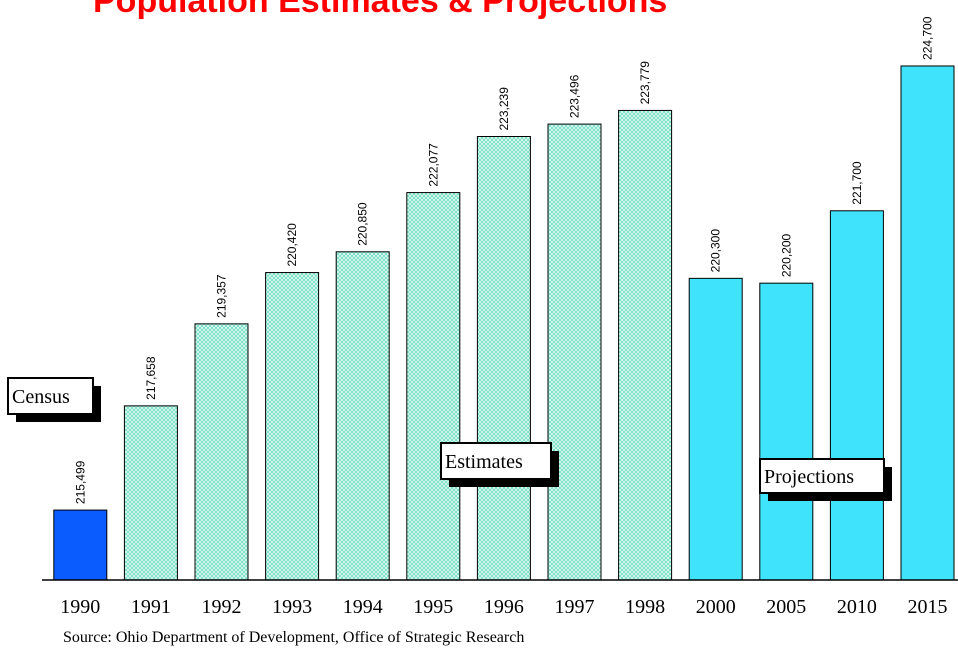 This screenshot has height=654, width=958. Describe the element at coordinates (504, 109) in the screenshot. I see `value-label: 223,239` at that location.